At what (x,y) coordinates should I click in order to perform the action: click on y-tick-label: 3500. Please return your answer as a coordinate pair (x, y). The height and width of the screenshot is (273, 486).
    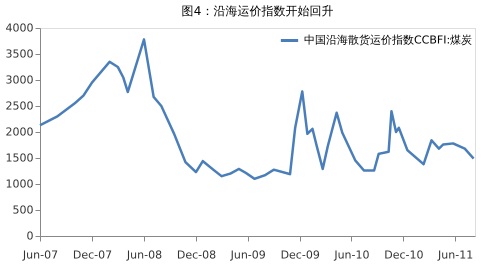
    Looking at the image, I should click on (20, 54).